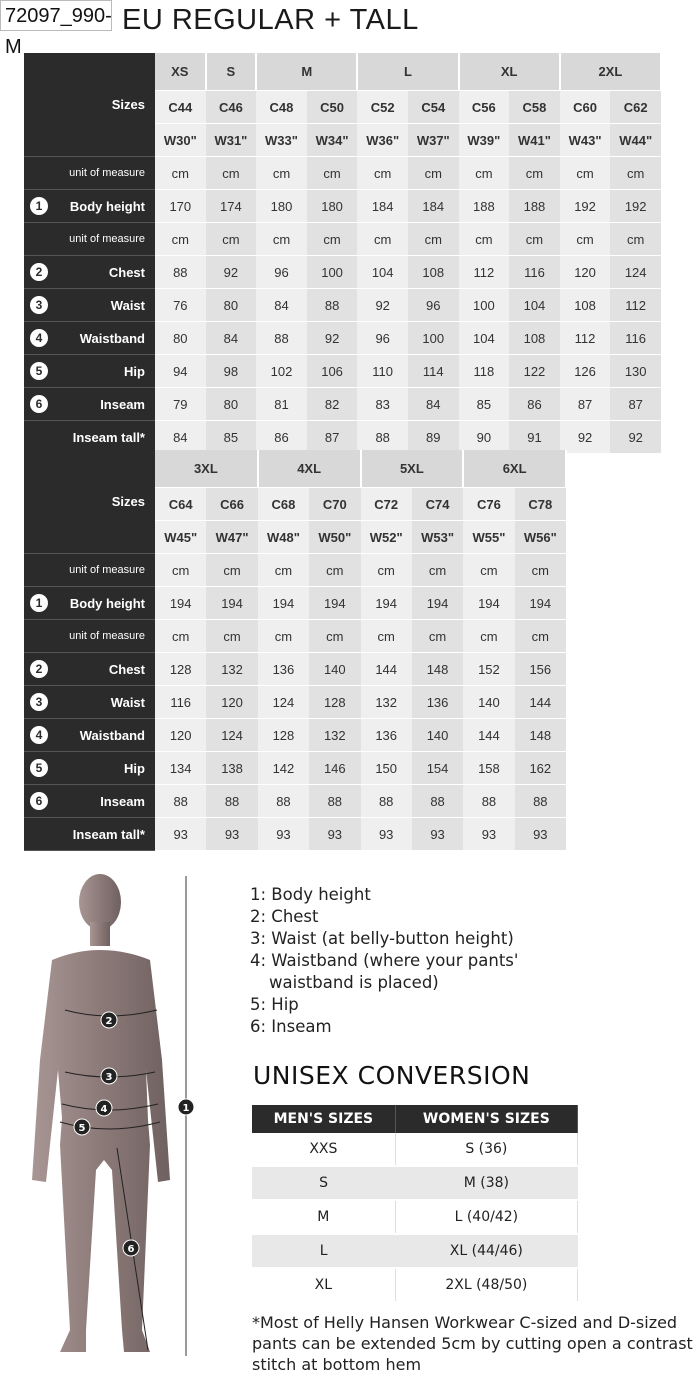 The height and width of the screenshot is (1398, 700). What do you see at coordinates (180, 504) in the screenshot?
I see `size-code: C64` at bounding box center [180, 504].